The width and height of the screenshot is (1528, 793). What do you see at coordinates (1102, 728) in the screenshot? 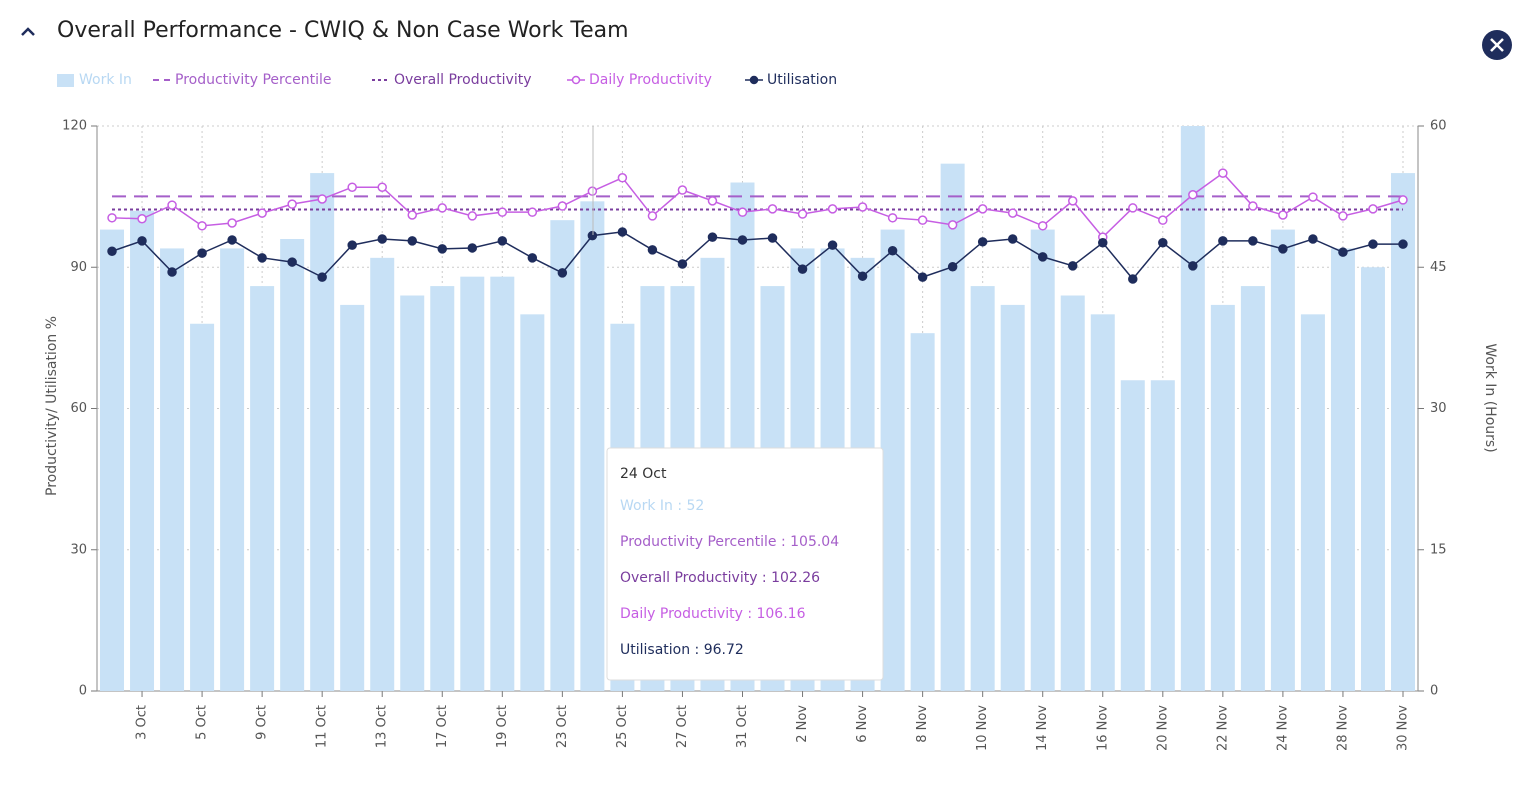
I see `x-tick-label: 16 Nov` at bounding box center [1102, 728].